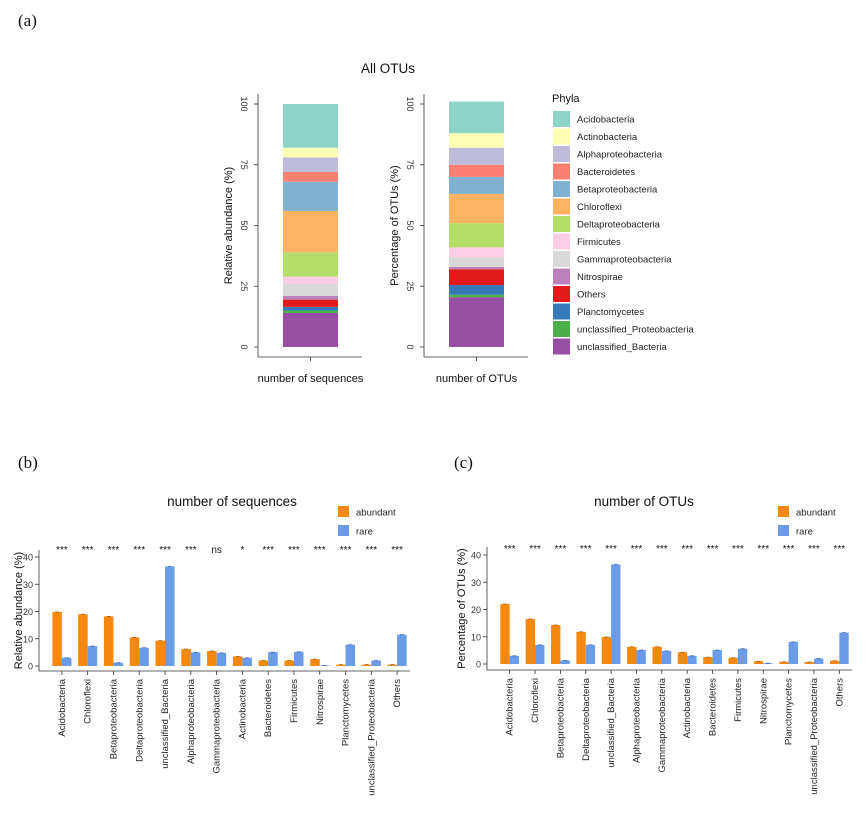 This screenshot has height=823, width=865. What do you see at coordinates (561, 154) in the screenshot?
I see `legend-swatch-alphaproteobacteria` at bounding box center [561, 154].